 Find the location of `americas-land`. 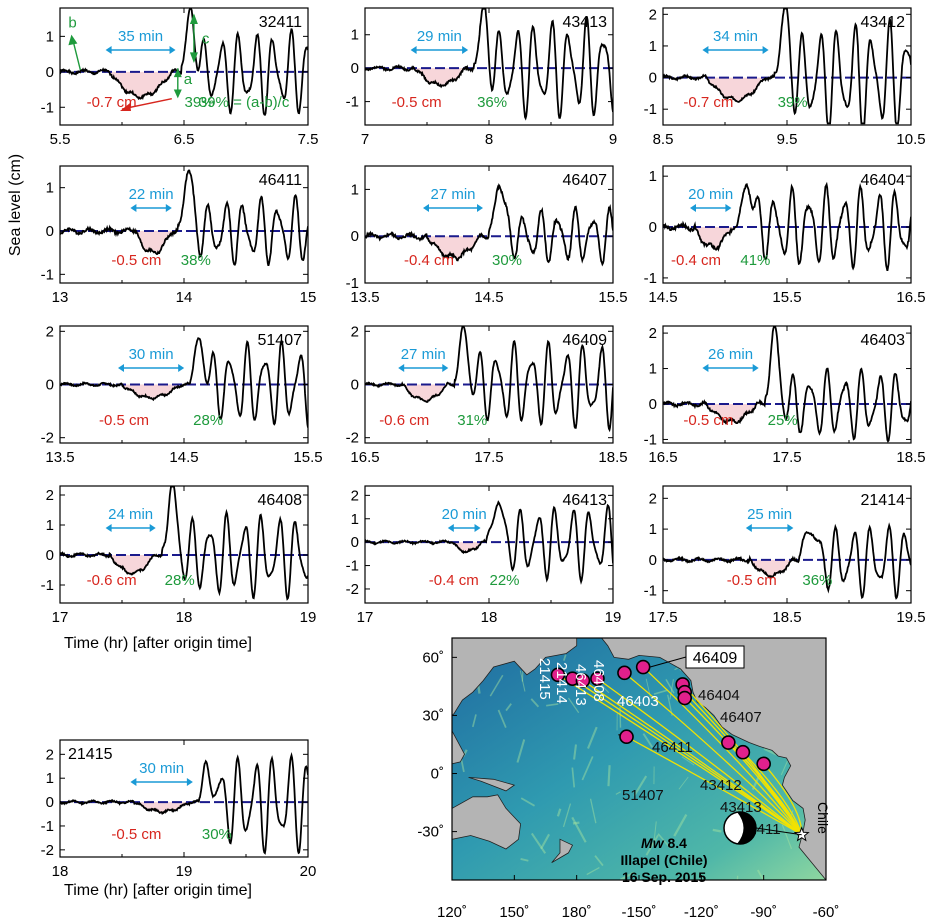

americas-land is located at coordinates (713, 759).